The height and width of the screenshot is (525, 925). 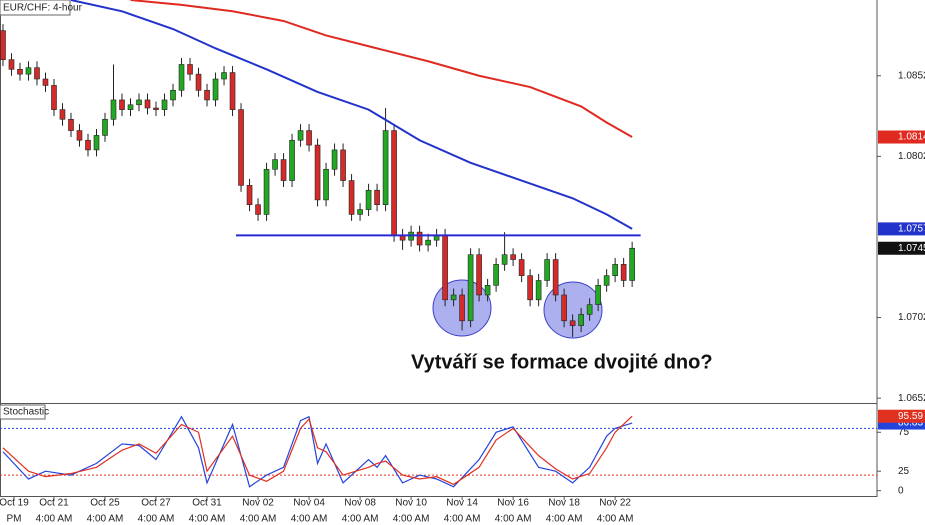 What do you see at coordinates (41, 210) in the screenshot?
I see `labels: EUR/CHF: 4-hour Stochastic` at bounding box center [41, 210].